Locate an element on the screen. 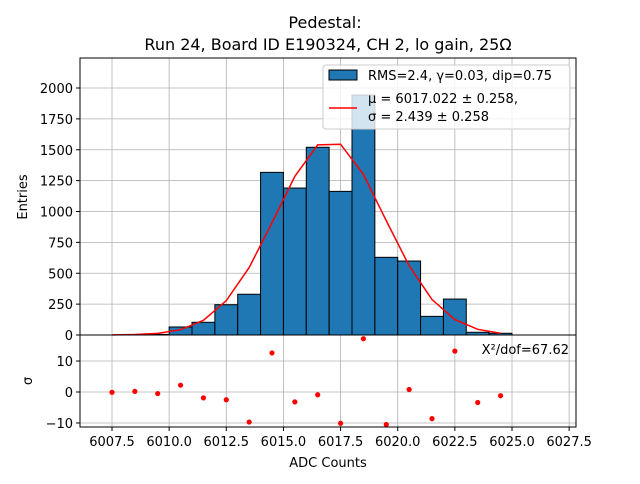 The image size is (640, 484). legend-box is located at coordinates (446, 97).